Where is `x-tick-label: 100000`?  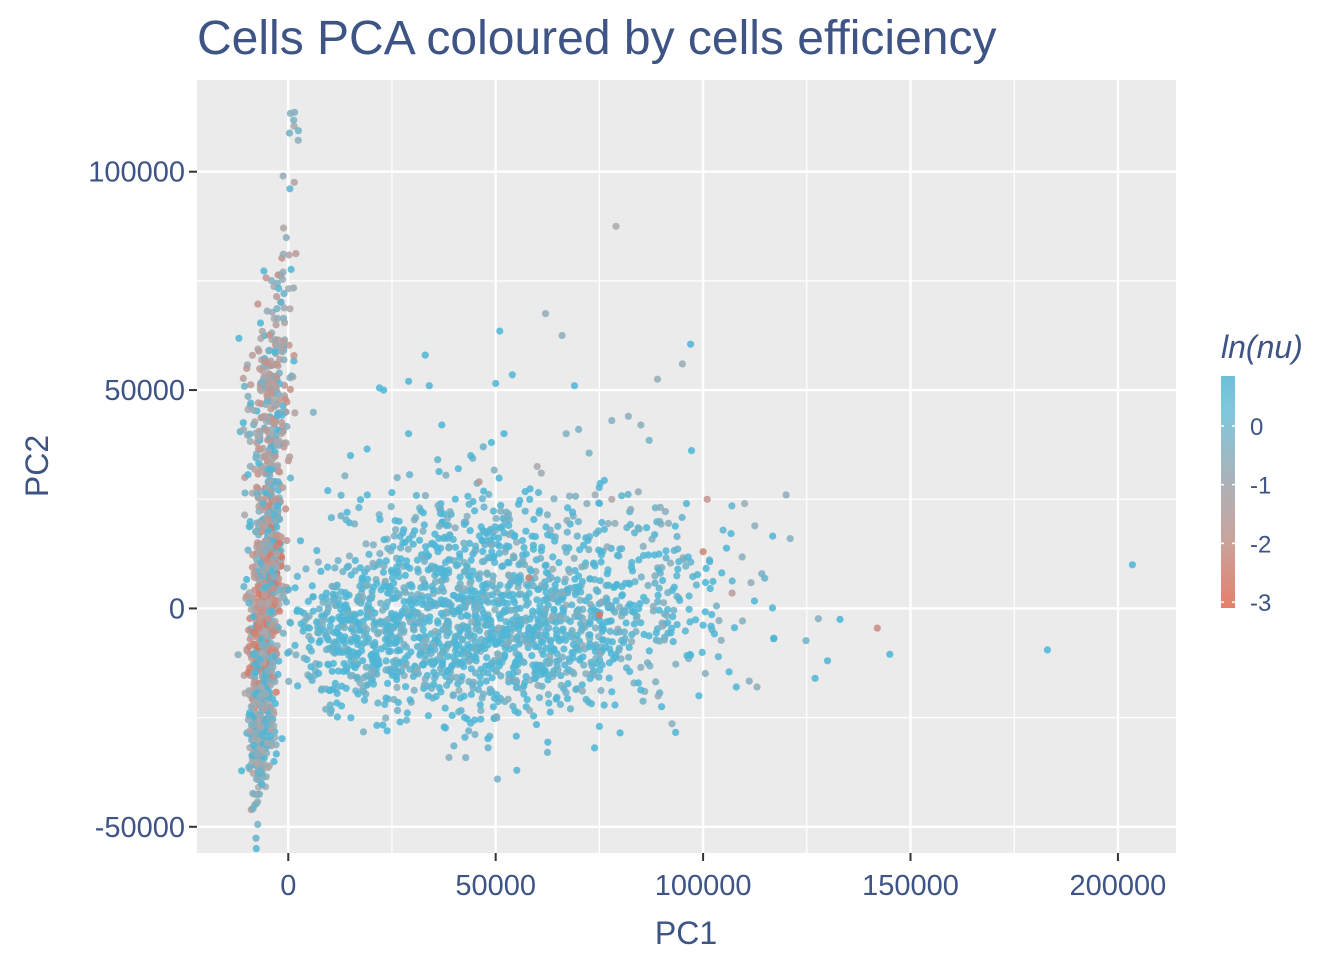
x-tick-label: 100000 is located at coordinates (703, 886).